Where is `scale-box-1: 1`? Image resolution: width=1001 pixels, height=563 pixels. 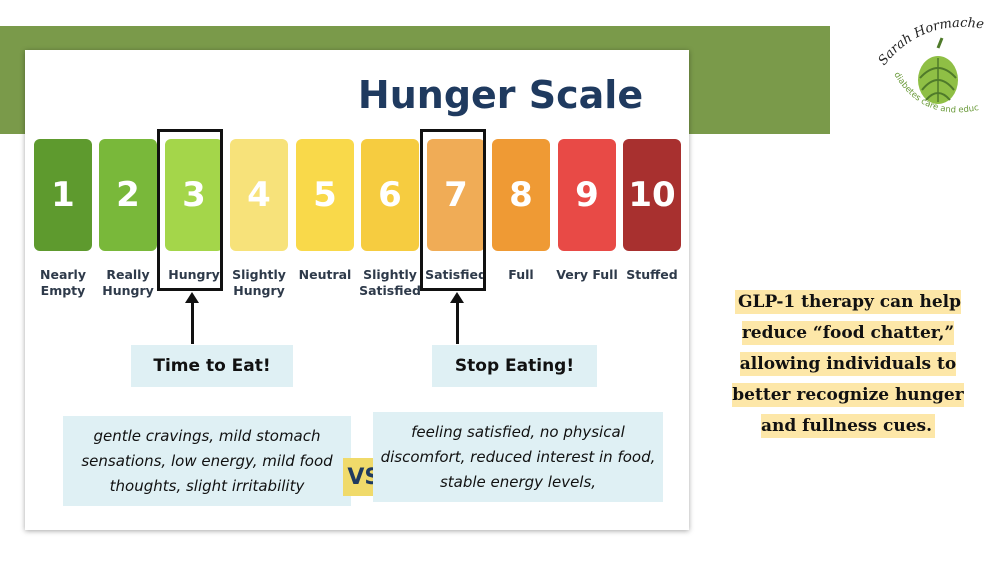 scale-box-1: 1 is located at coordinates (63, 195).